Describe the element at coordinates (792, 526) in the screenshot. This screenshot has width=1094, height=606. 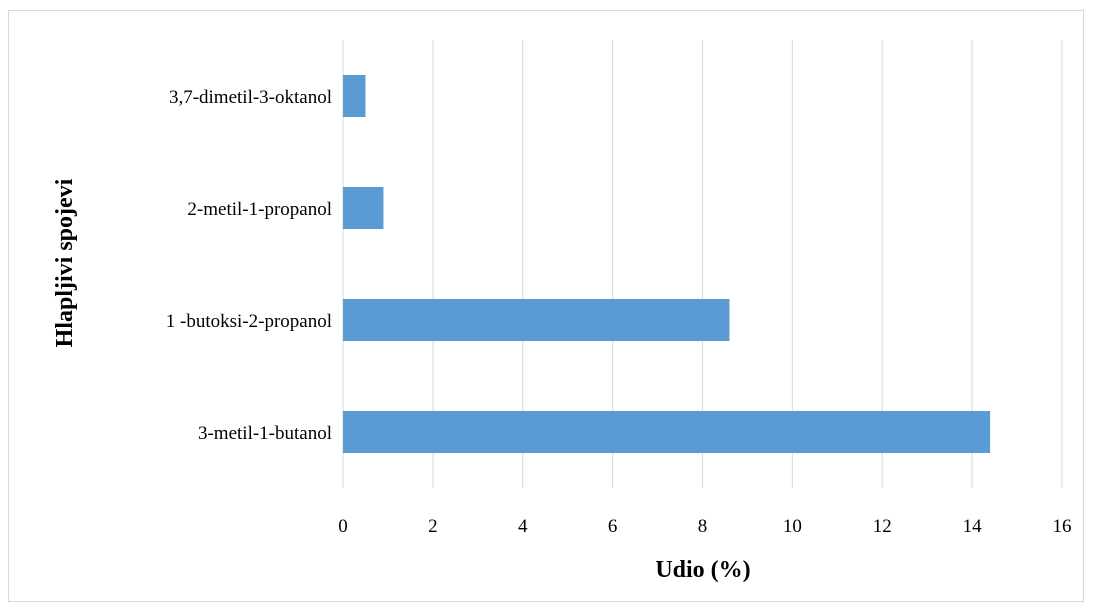
I see `x-tick-label: 10` at that location.